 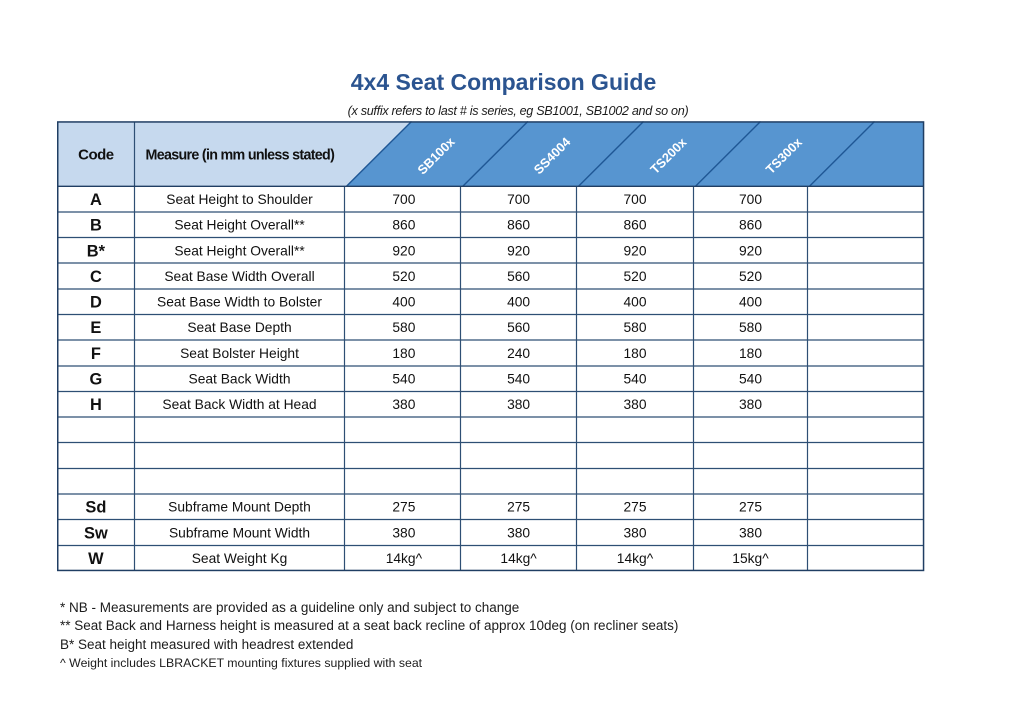 What do you see at coordinates (750, 558) in the screenshot?
I see `svg-text: 15kg^` at bounding box center [750, 558].